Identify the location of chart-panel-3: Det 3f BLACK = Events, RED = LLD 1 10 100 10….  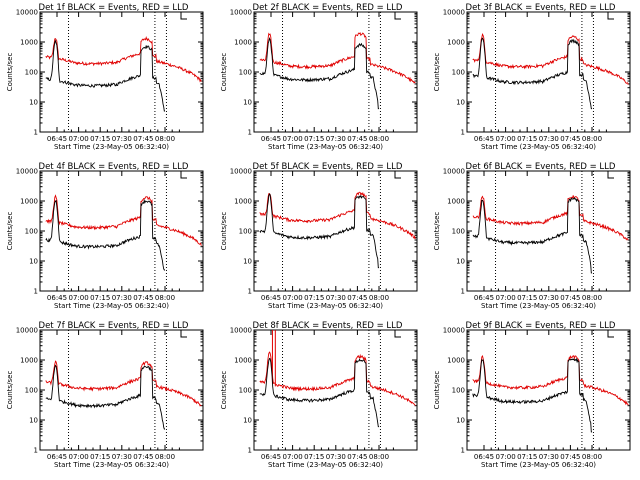
(532, 77).